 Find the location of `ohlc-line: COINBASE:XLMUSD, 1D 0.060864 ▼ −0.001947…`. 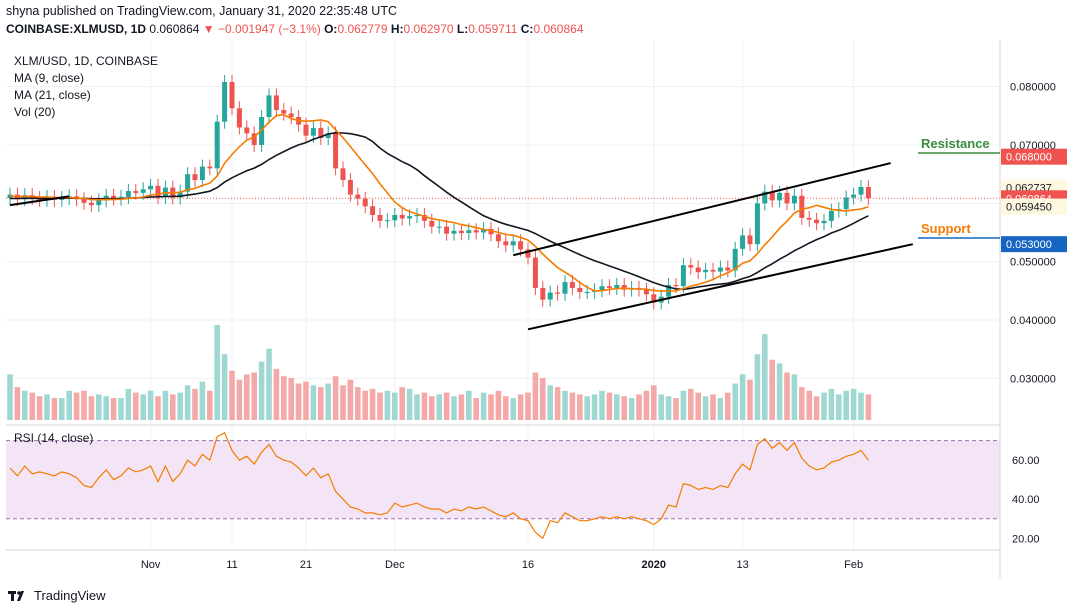

ohlc-line: COINBASE:XLMUSD, 1D 0.060864 ▼ −0.001947… is located at coordinates (295, 29).